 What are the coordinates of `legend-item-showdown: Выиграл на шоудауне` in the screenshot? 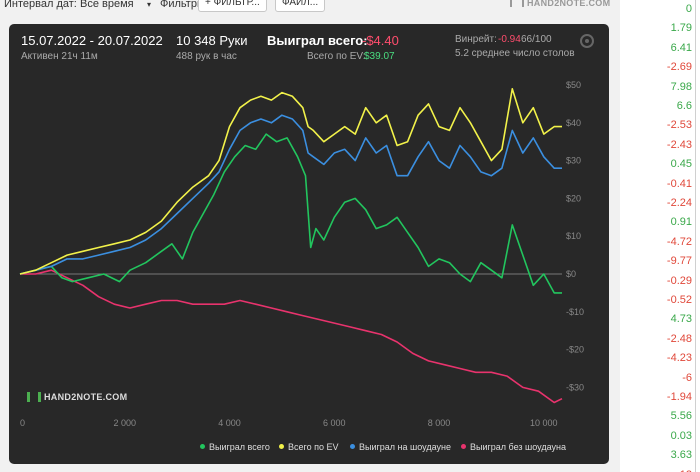 It's located at (400, 447).